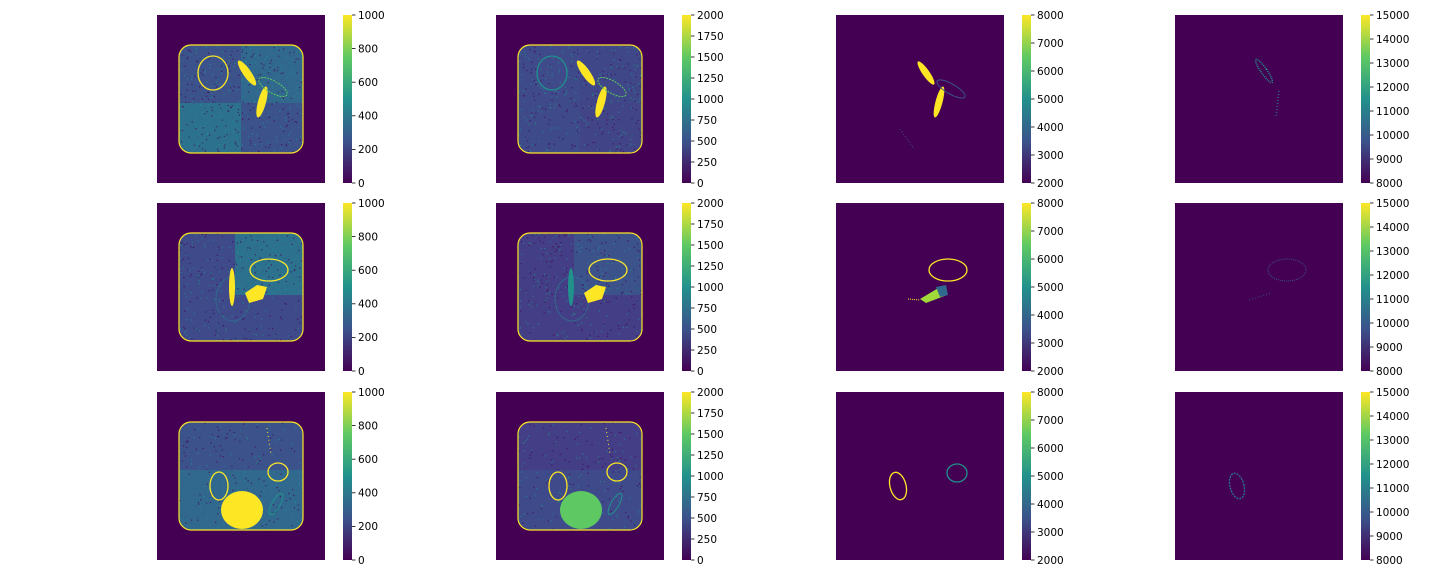  Describe the element at coordinates (1050, 505) in the screenshot. I see `colorbar-tick-label: 4000` at that location.